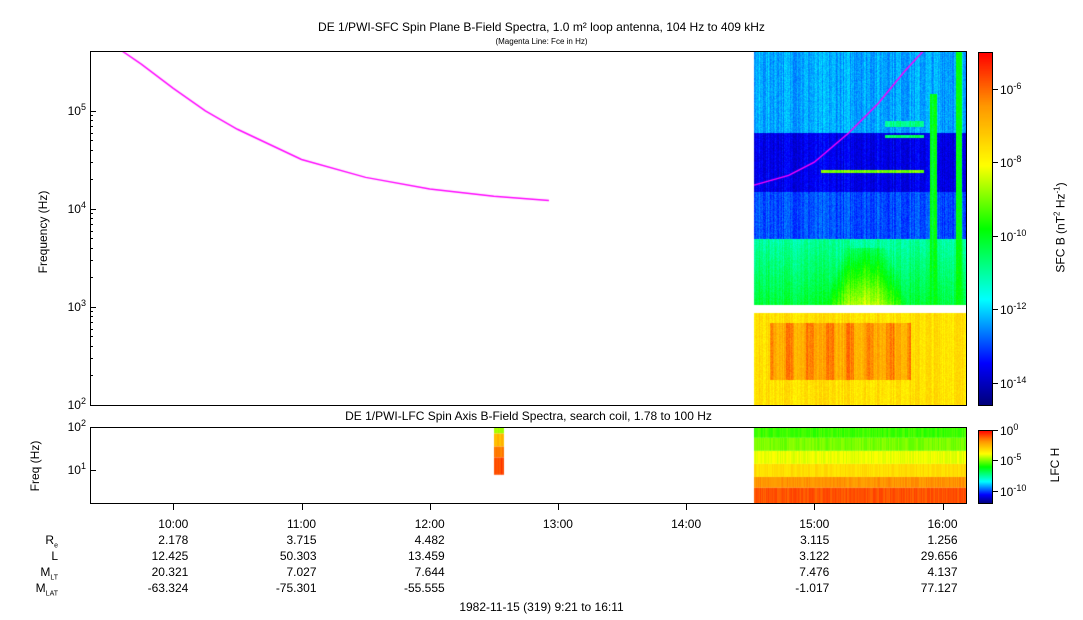 The height and width of the screenshot is (620, 1083). What do you see at coordinates (1013, 490) in the screenshot?
I see `lfc-colorbar-tick-label: 10⁻¹⁰` at bounding box center [1013, 490].